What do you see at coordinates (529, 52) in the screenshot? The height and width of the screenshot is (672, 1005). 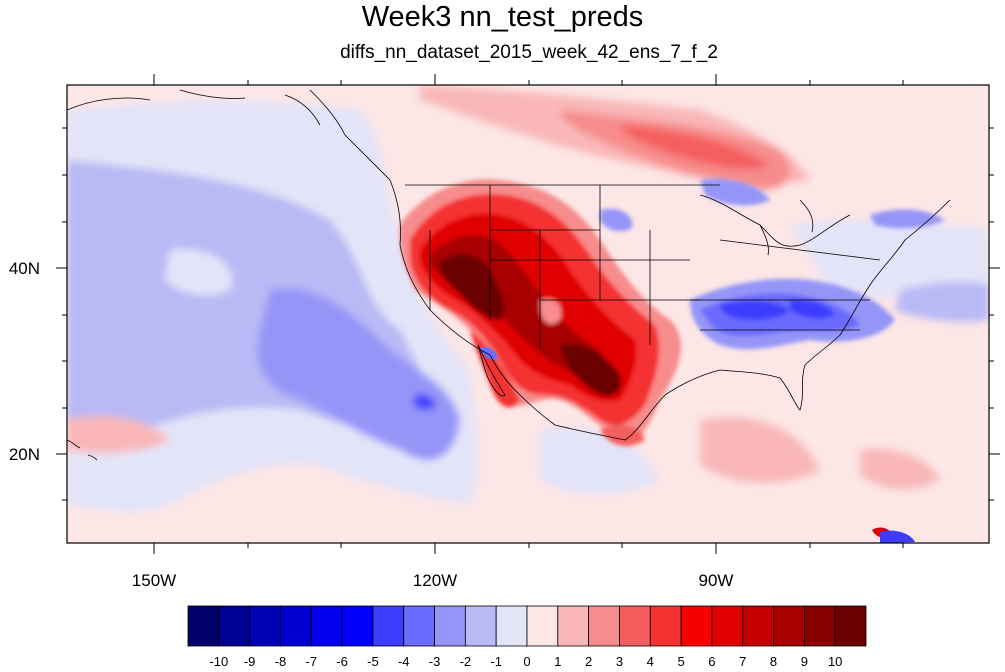 I see `map-subtitle: diffs_nn_dataset_2015_week_42_ens_7_f_2` at bounding box center [529, 52].